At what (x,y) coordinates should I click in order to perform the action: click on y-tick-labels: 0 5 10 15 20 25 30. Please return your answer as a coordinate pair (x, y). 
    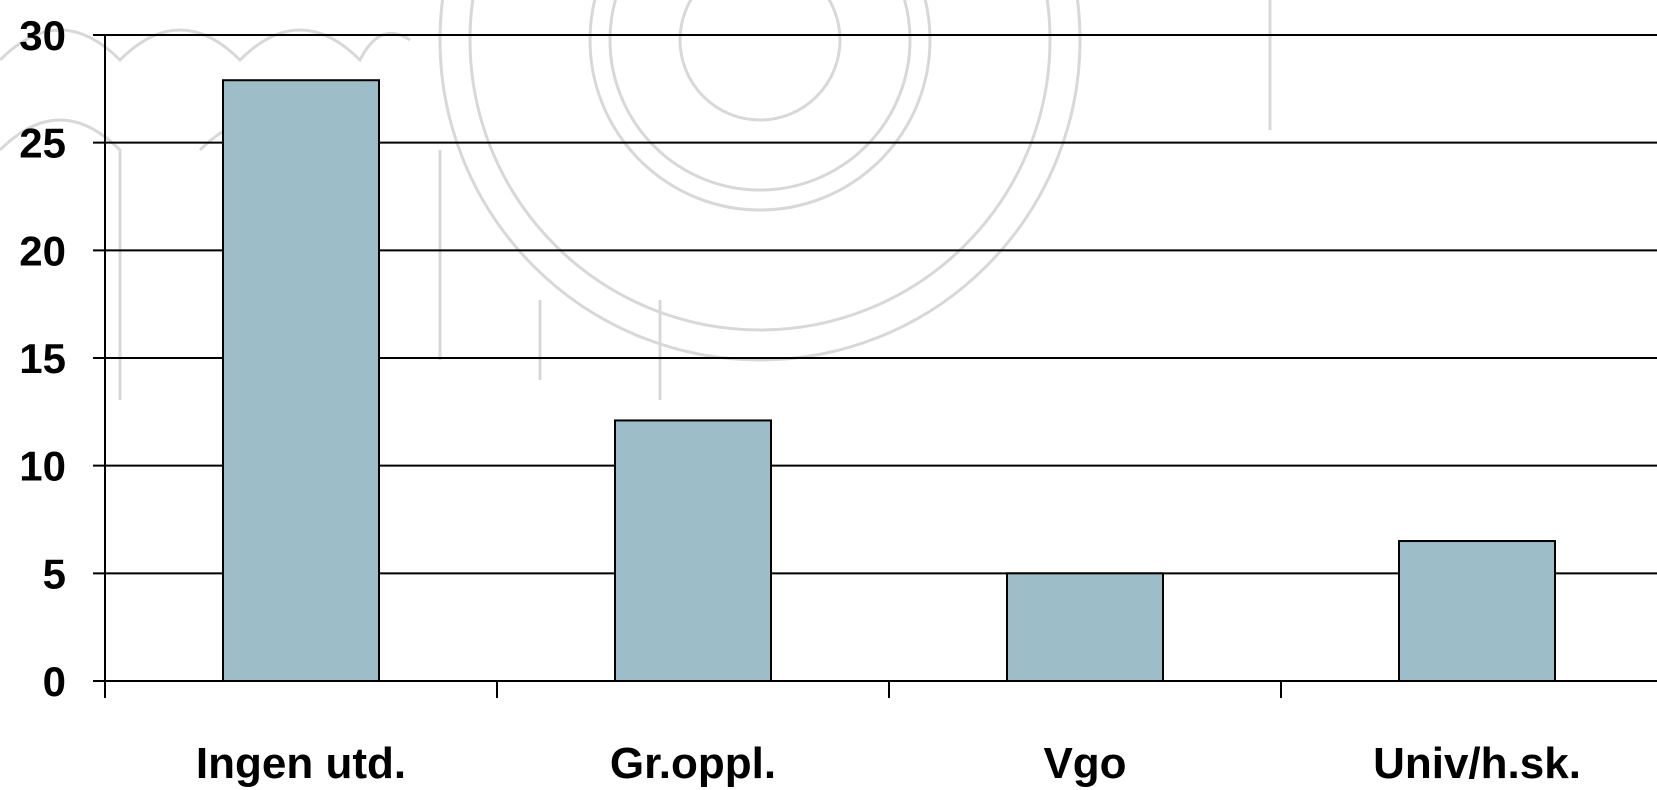
    Looking at the image, I should click on (42, 358).